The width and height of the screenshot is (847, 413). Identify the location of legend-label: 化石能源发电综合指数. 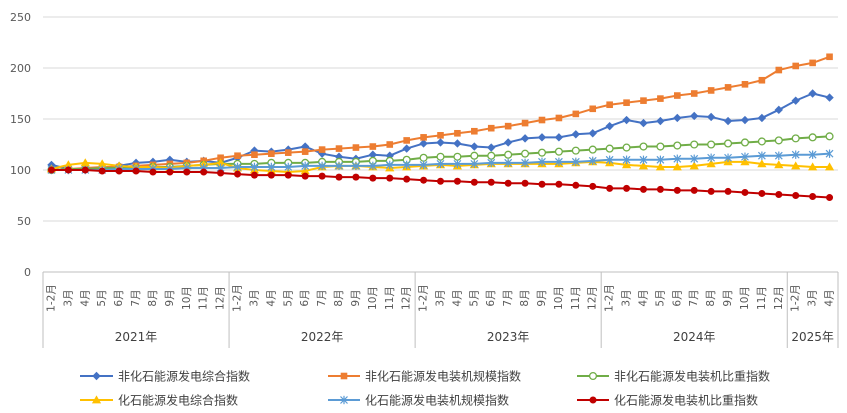
(178, 400).